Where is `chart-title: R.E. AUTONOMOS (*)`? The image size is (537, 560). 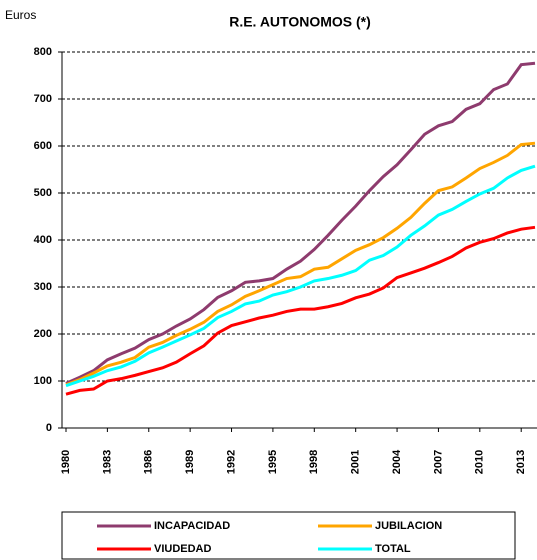 chart-title: R.E. AUTONOMOS (*) is located at coordinates (300, 22).